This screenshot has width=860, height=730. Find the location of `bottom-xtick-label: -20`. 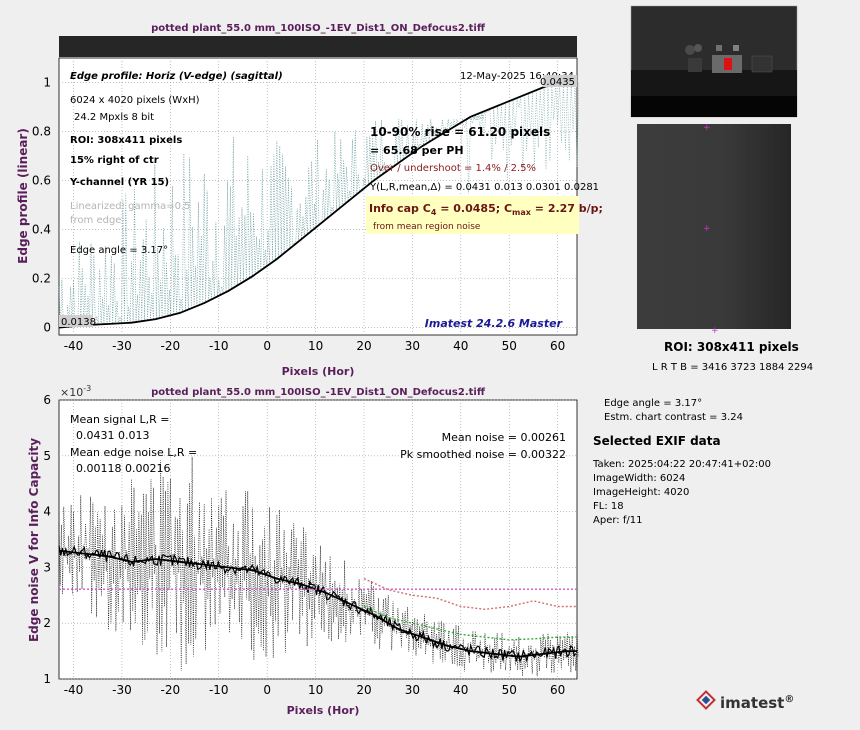

bottom-xtick-label: -20 is located at coordinates (171, 690).